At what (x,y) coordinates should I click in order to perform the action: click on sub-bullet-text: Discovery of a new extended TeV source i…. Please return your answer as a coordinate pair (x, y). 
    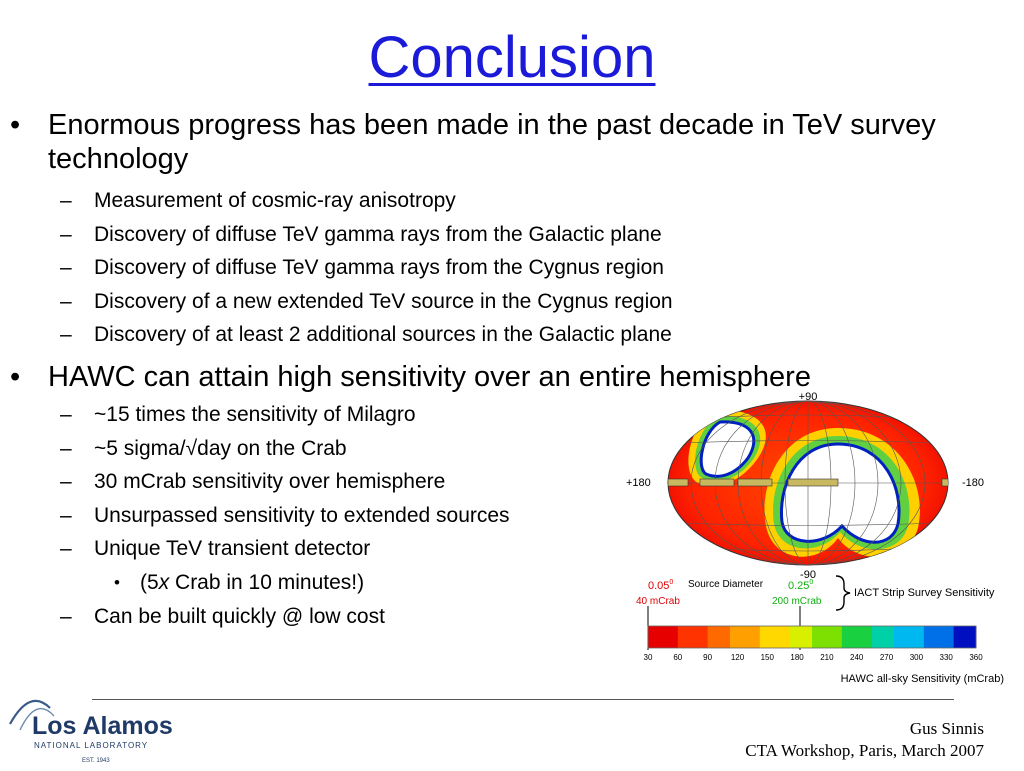
    Looking at the image, I should click on (383, 301).